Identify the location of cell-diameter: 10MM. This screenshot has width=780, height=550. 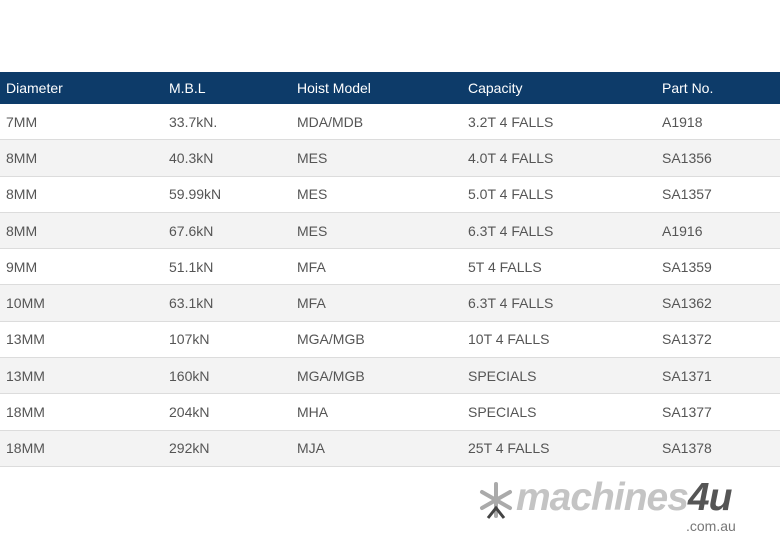
(81, 303).